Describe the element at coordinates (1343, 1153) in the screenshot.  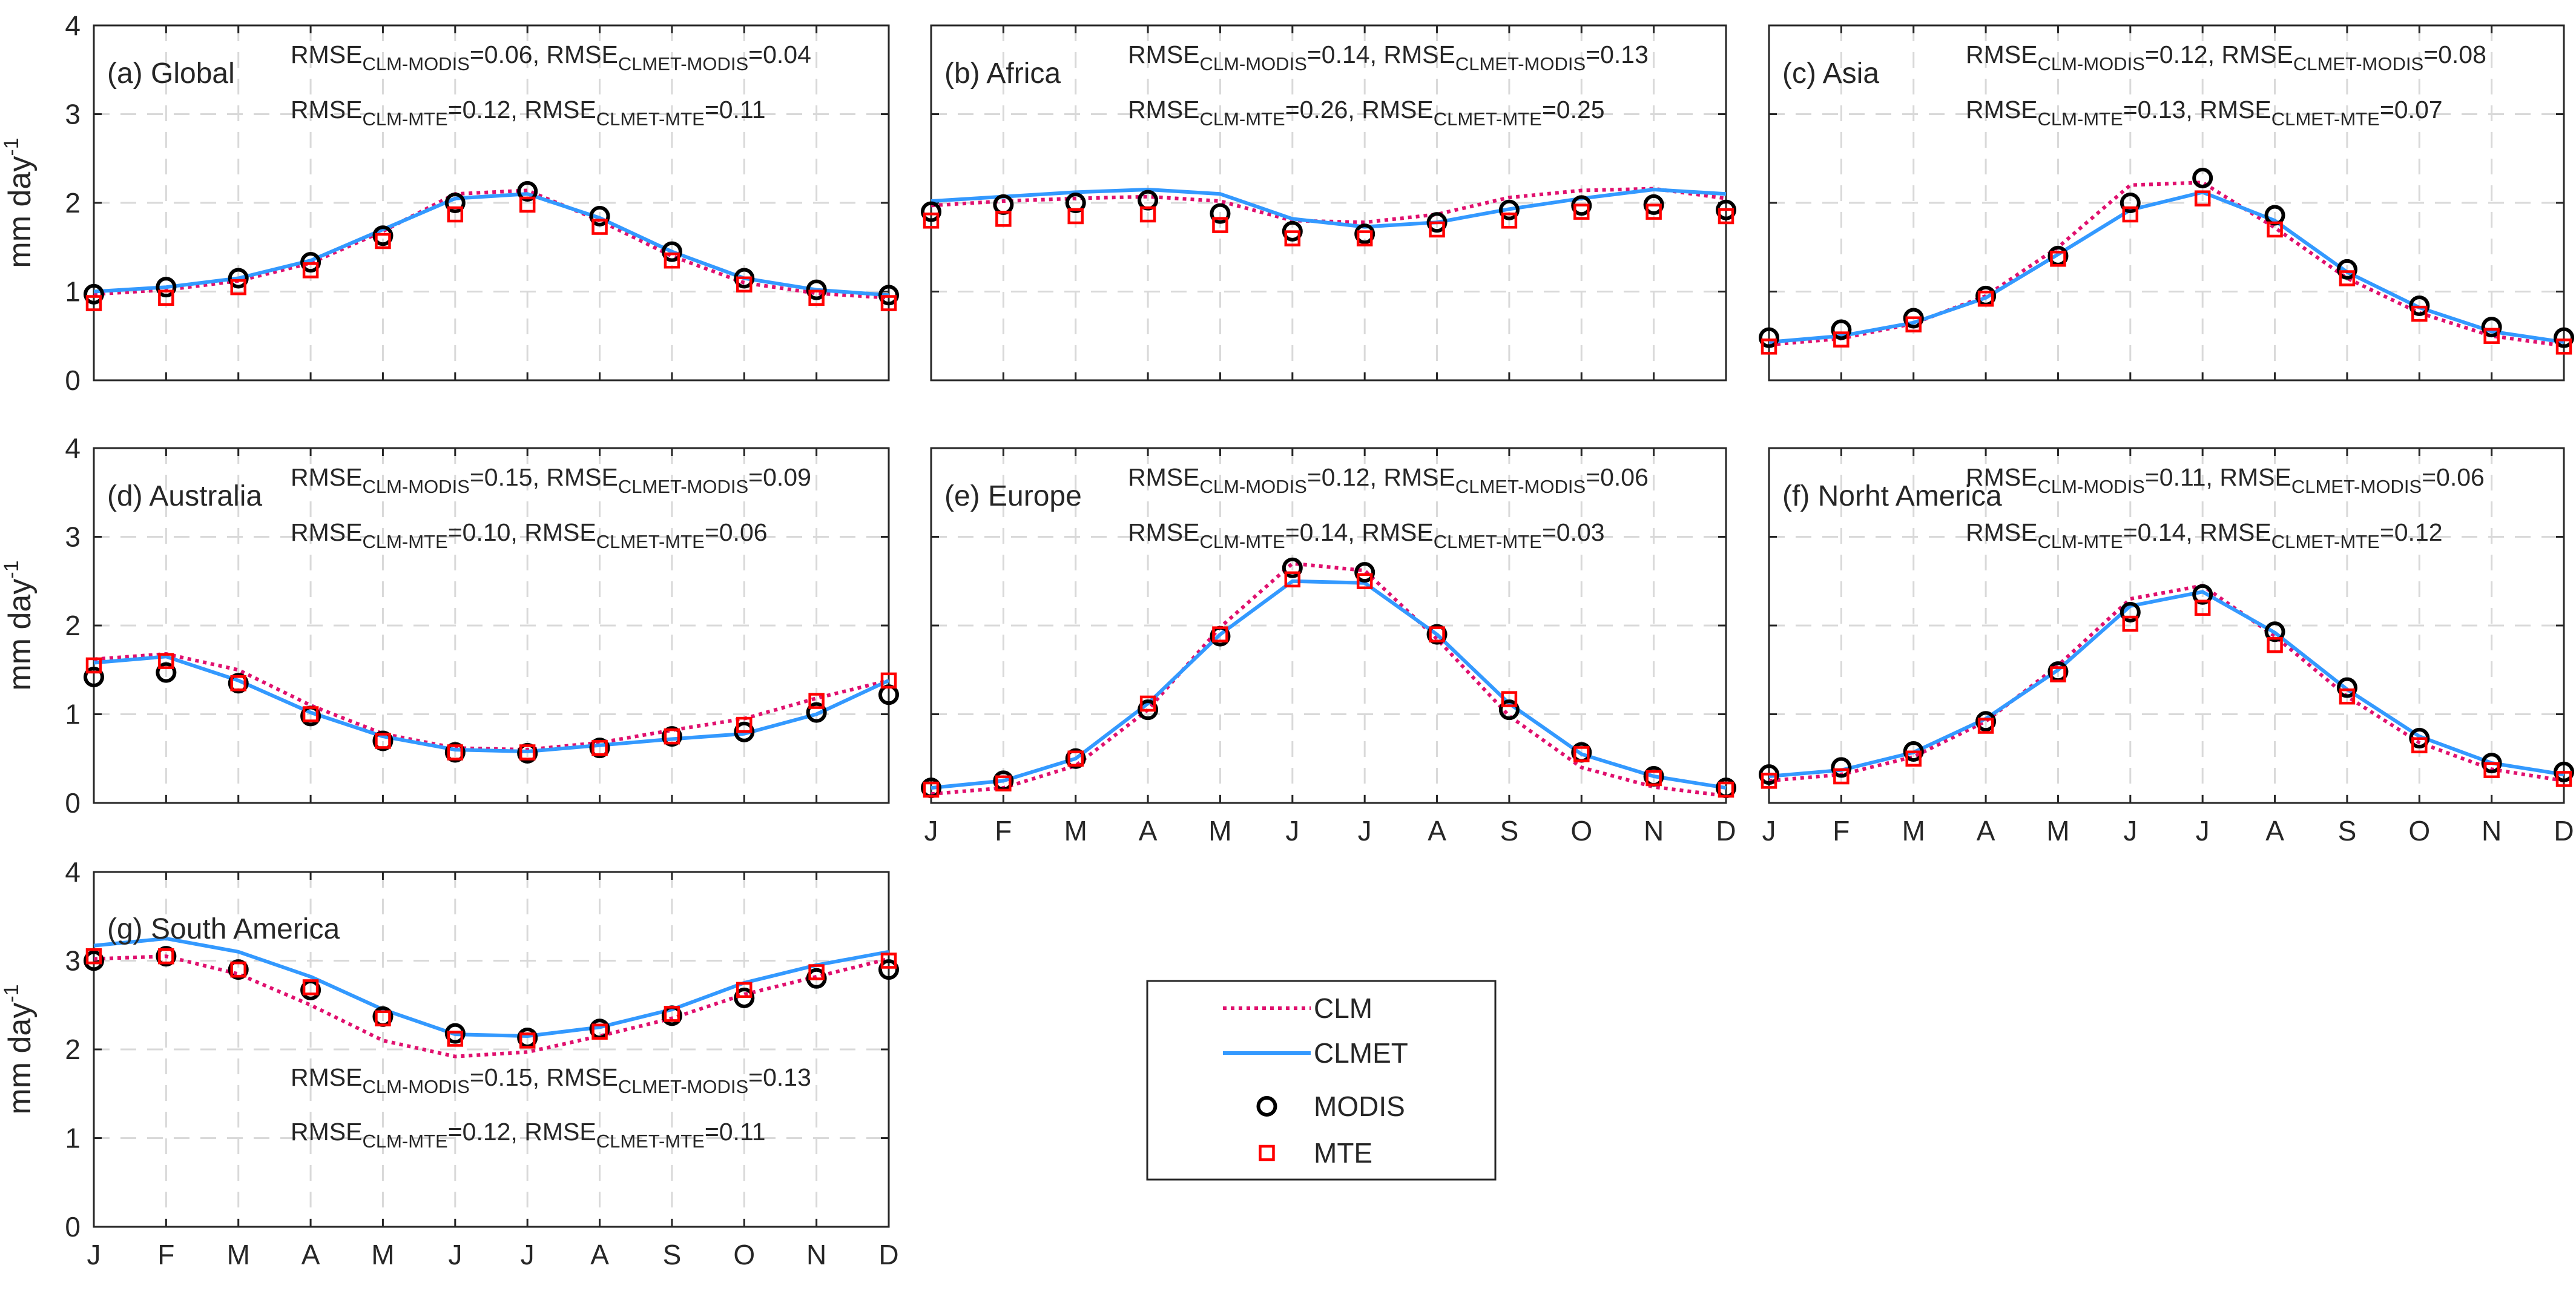
I see `legend-label: MTE` at that location.